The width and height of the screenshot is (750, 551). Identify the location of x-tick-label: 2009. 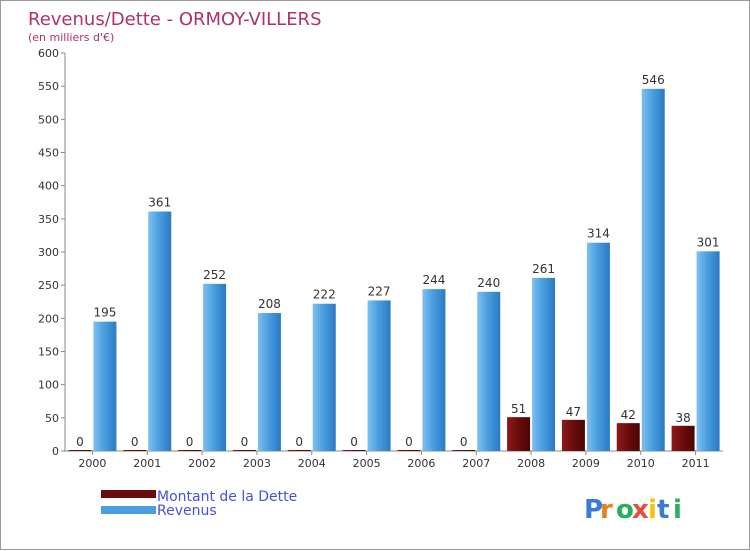
(586, 463).